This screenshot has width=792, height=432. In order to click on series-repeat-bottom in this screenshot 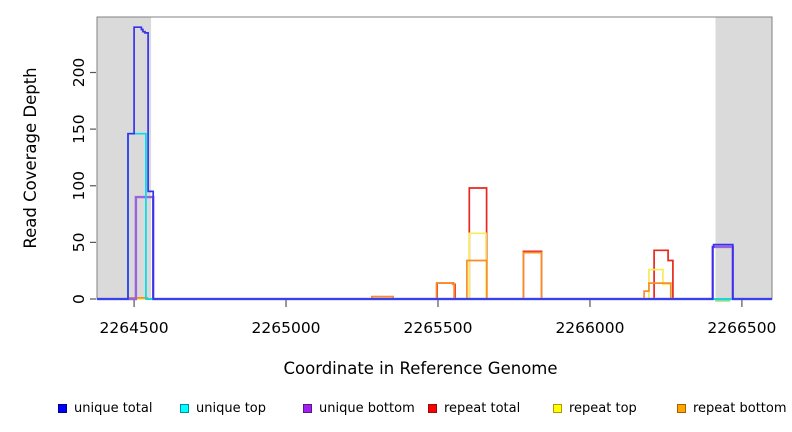, I will do `click(434, 275)`.